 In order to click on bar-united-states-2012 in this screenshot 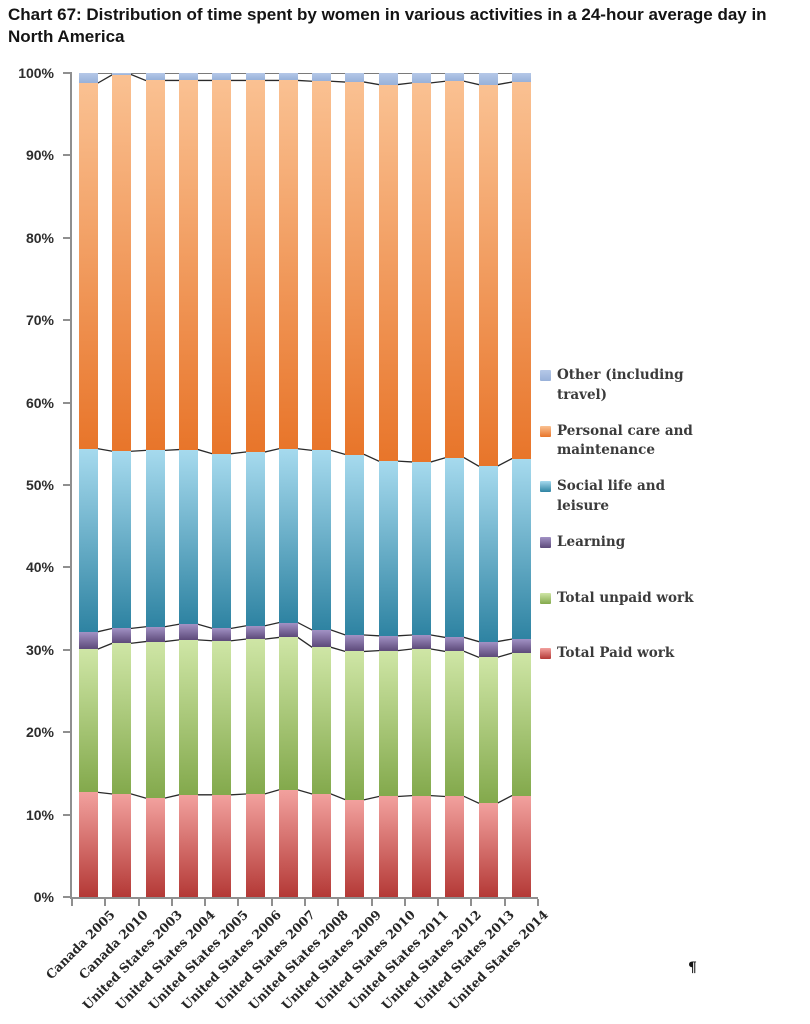, I will do `click(455, 485)`.